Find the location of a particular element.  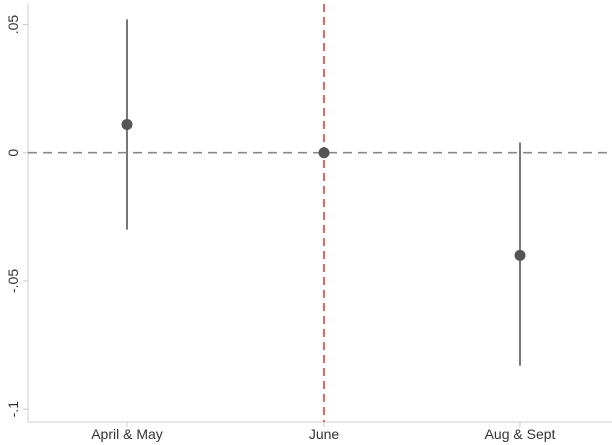

x-tick-label: June is located at coordinates (324, 434).